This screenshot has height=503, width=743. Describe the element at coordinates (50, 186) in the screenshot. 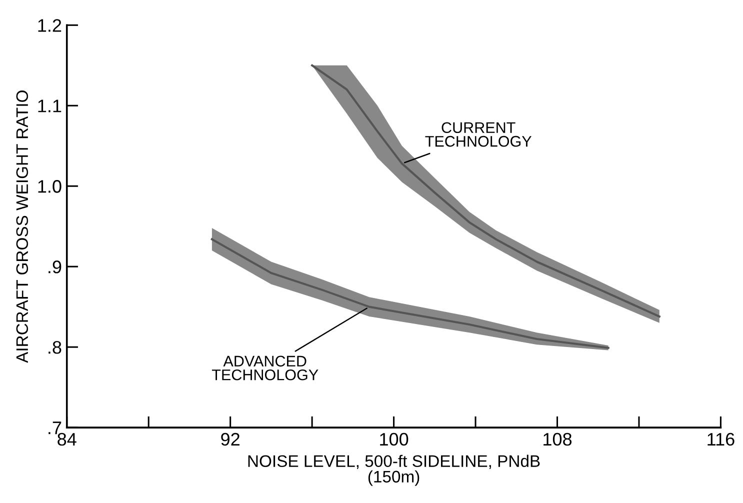

I see `y-tick-label: 1.0` at that location.